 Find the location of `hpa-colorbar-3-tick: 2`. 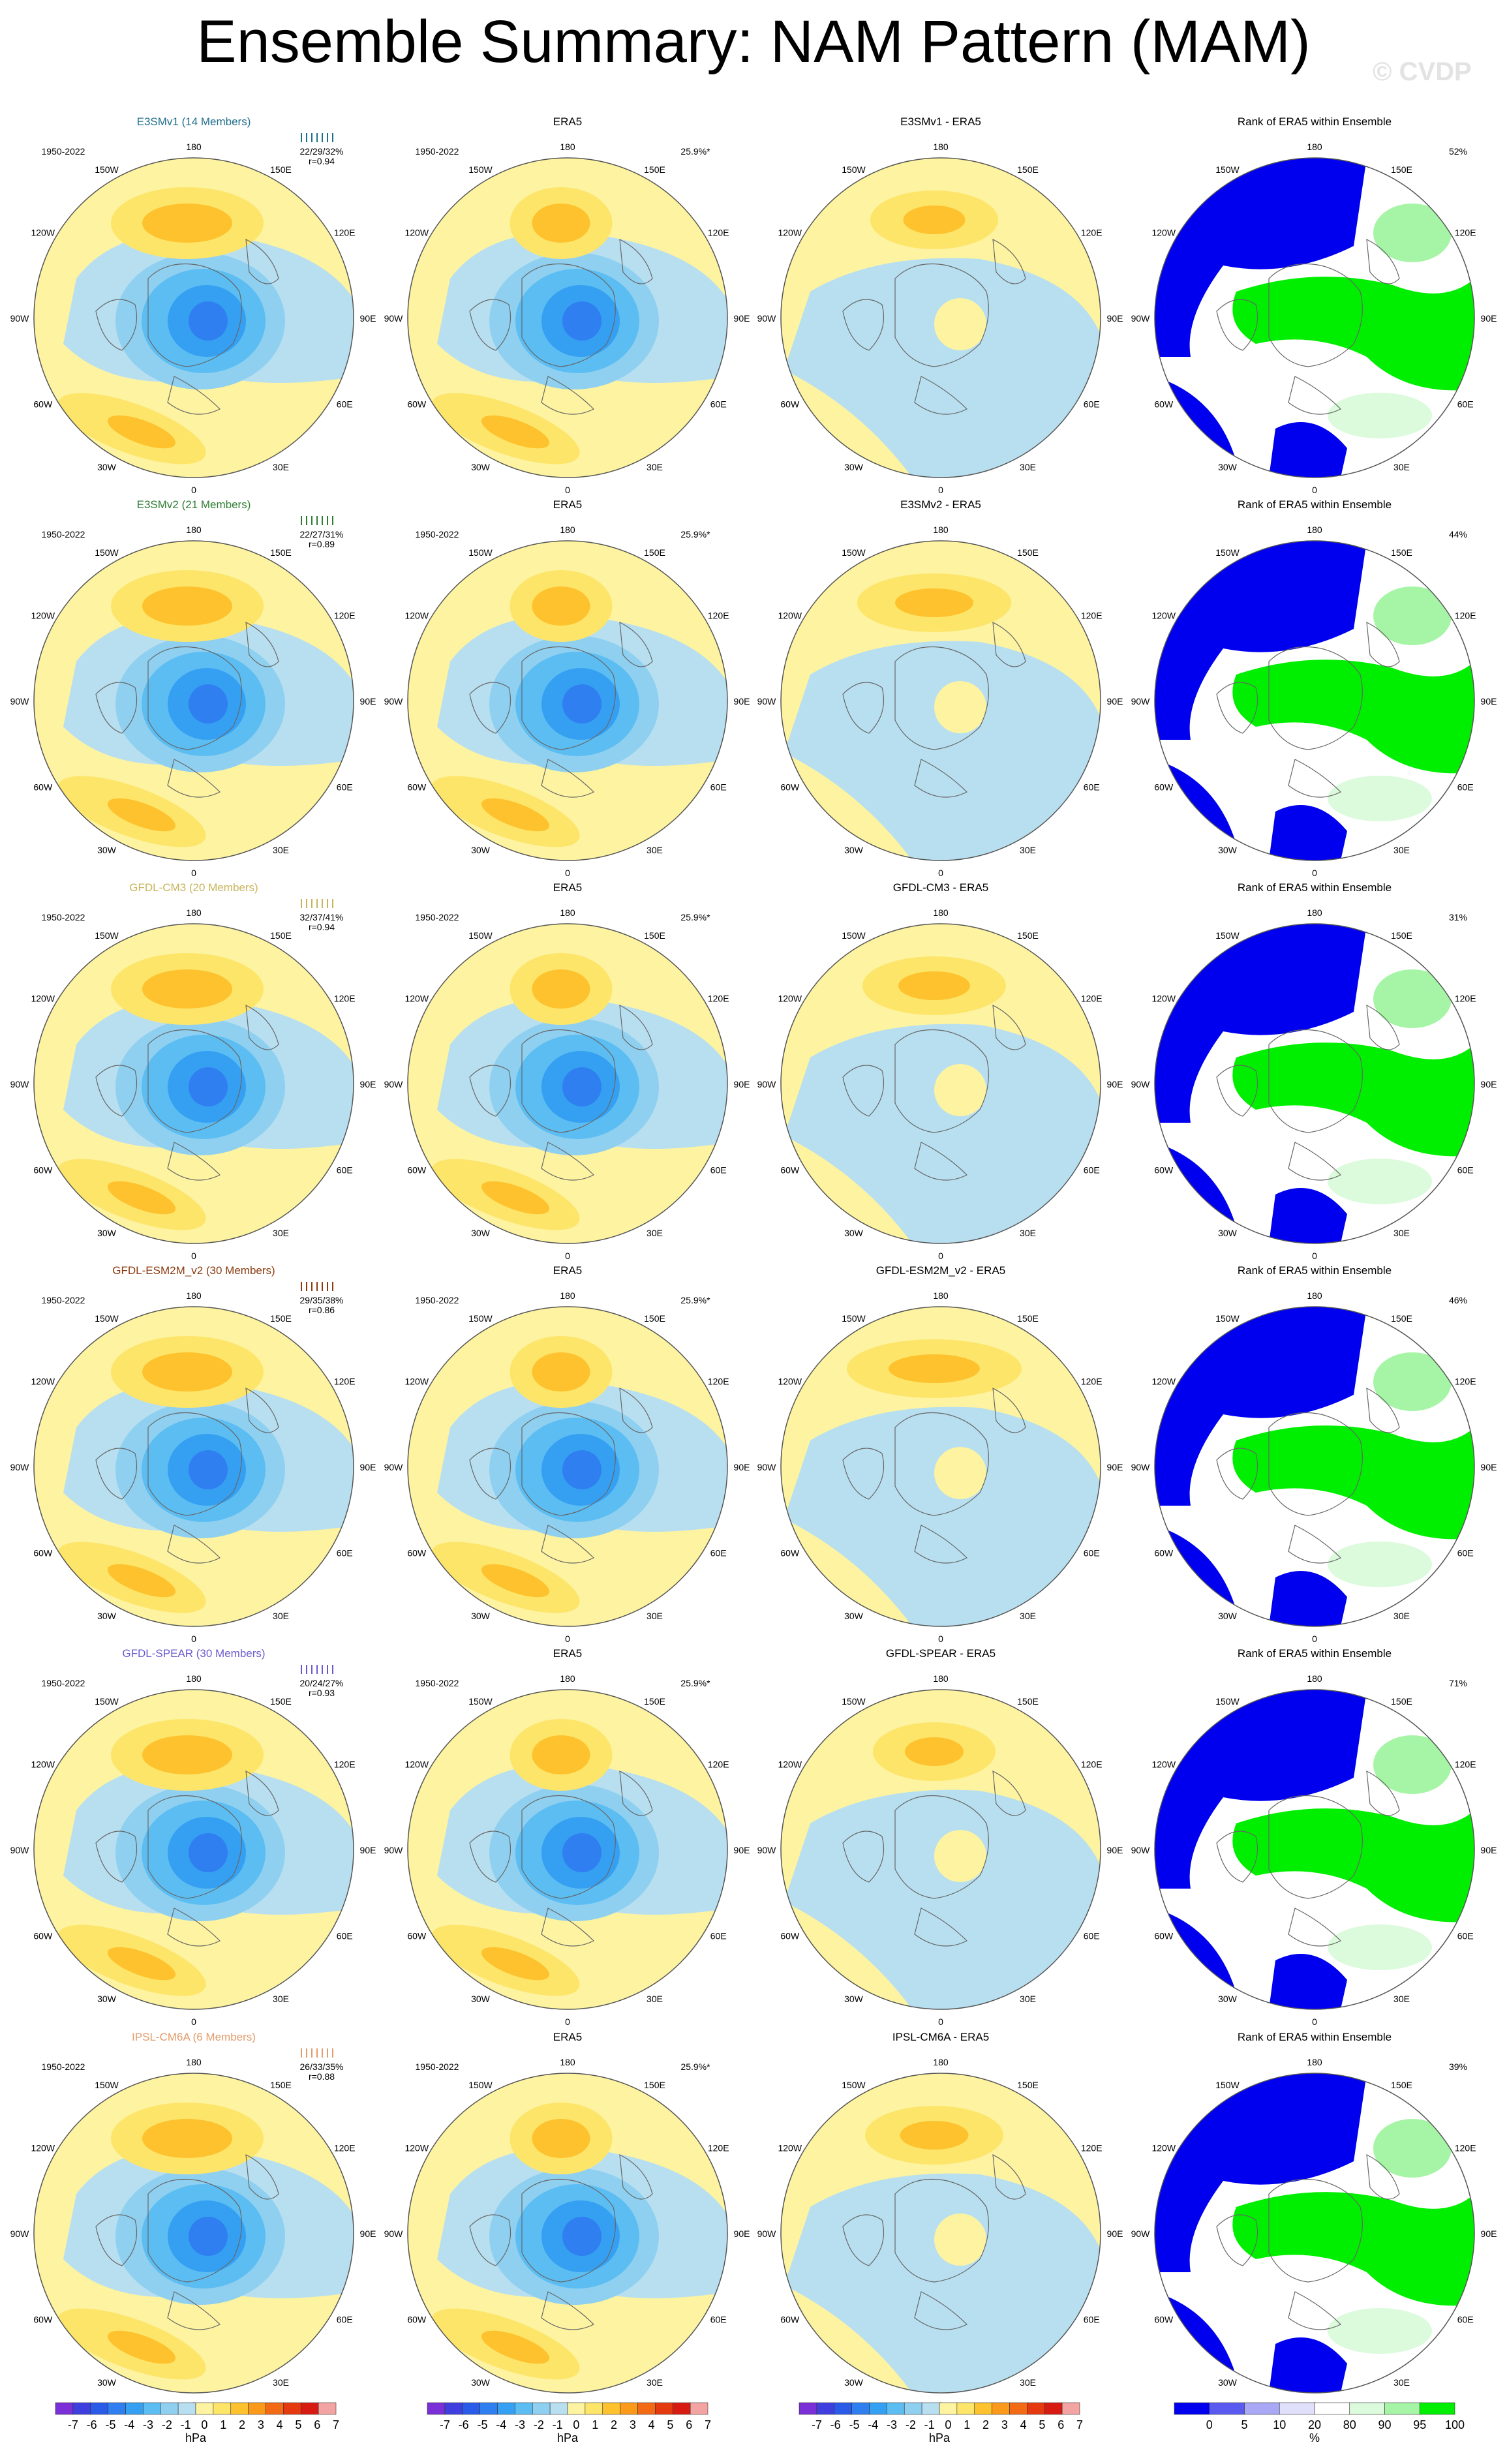

hpa-colorbar-3-tick: 2 is located at coordinates (985, 2424).